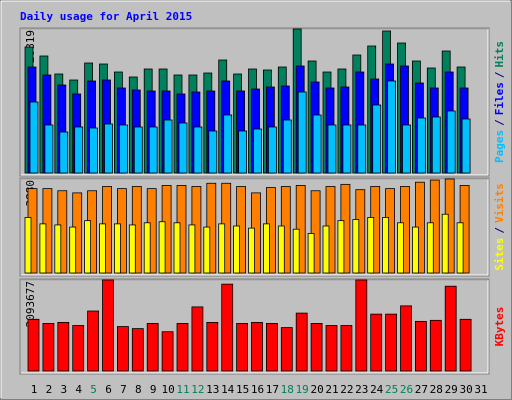  I want to click on x-tick-label: 23, so click(361, 389).